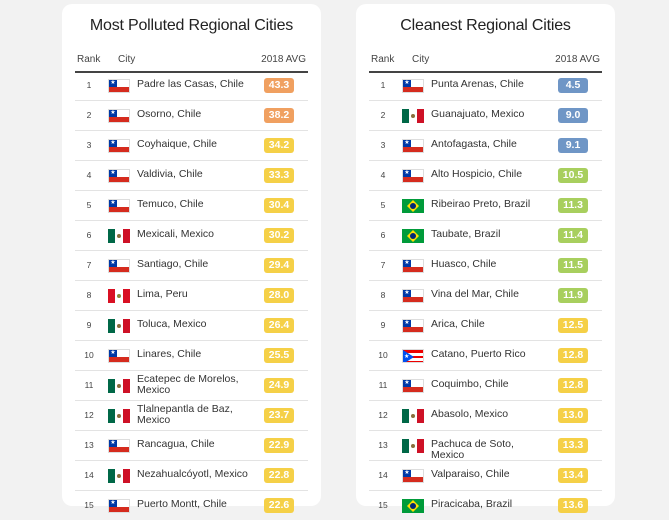 This screenshot has height=520, width=669. Describe the element at coordinates (169, 354) in the screenshot. I see `city-cell: Linares, Chile` at that location.